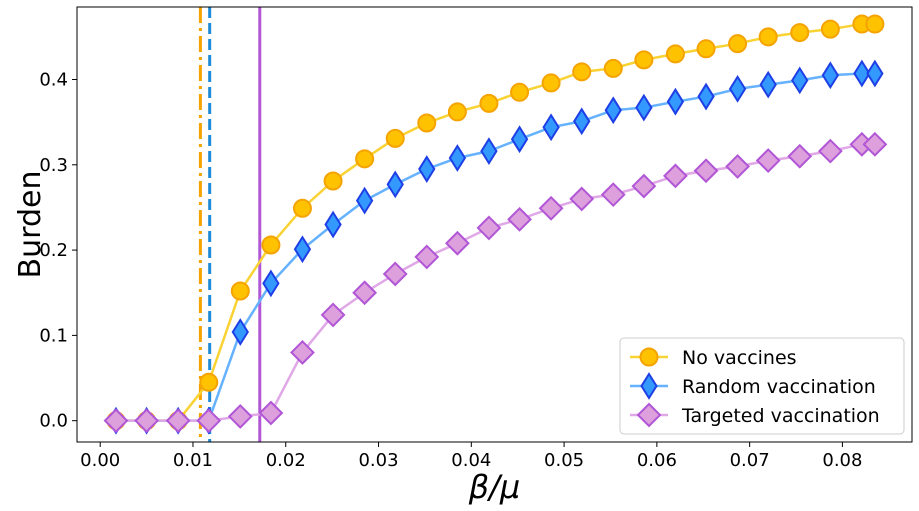  I want to click on x-tick-label: 0.00, so click(100, 460).